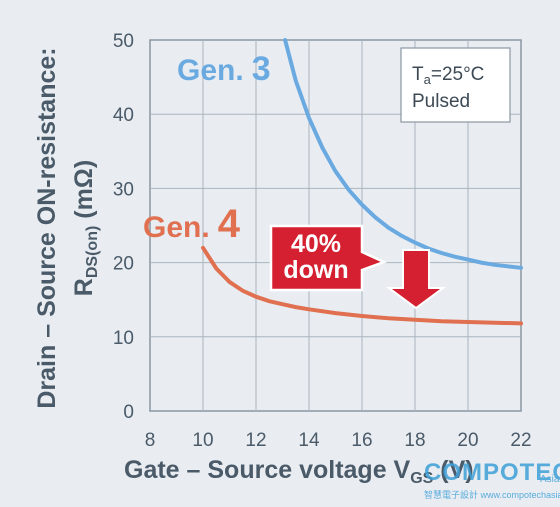 The width and height of the screenshot is (560, 507). I want to click on x-tick-label: 20, so click(467, 440).